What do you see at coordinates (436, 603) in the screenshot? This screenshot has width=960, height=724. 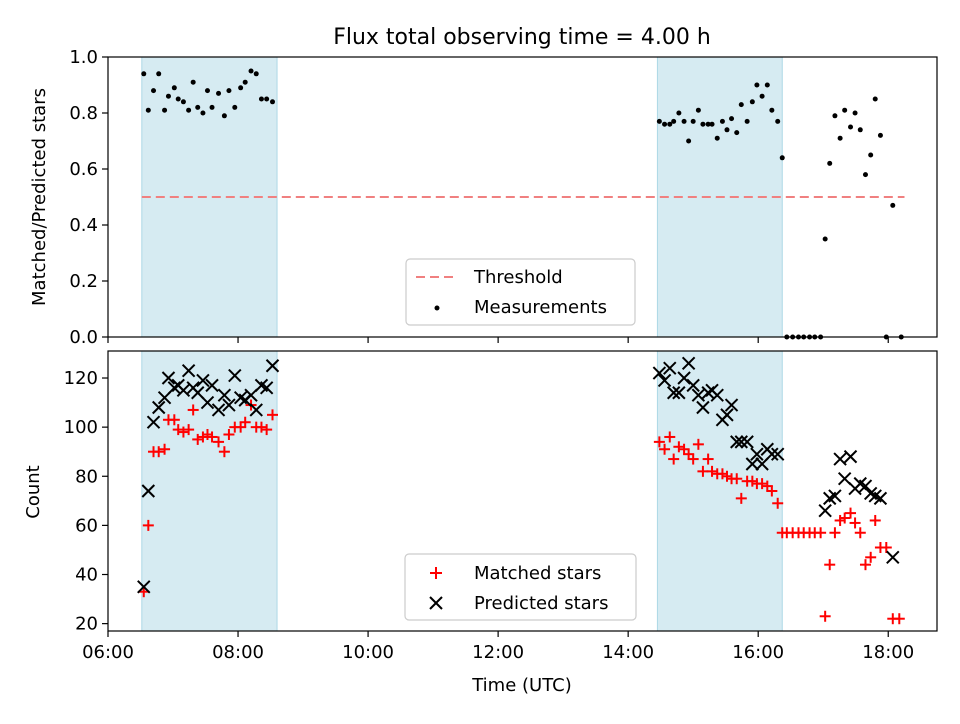 I see `legend-predicted-swatch` at bounding box center [436, 603].